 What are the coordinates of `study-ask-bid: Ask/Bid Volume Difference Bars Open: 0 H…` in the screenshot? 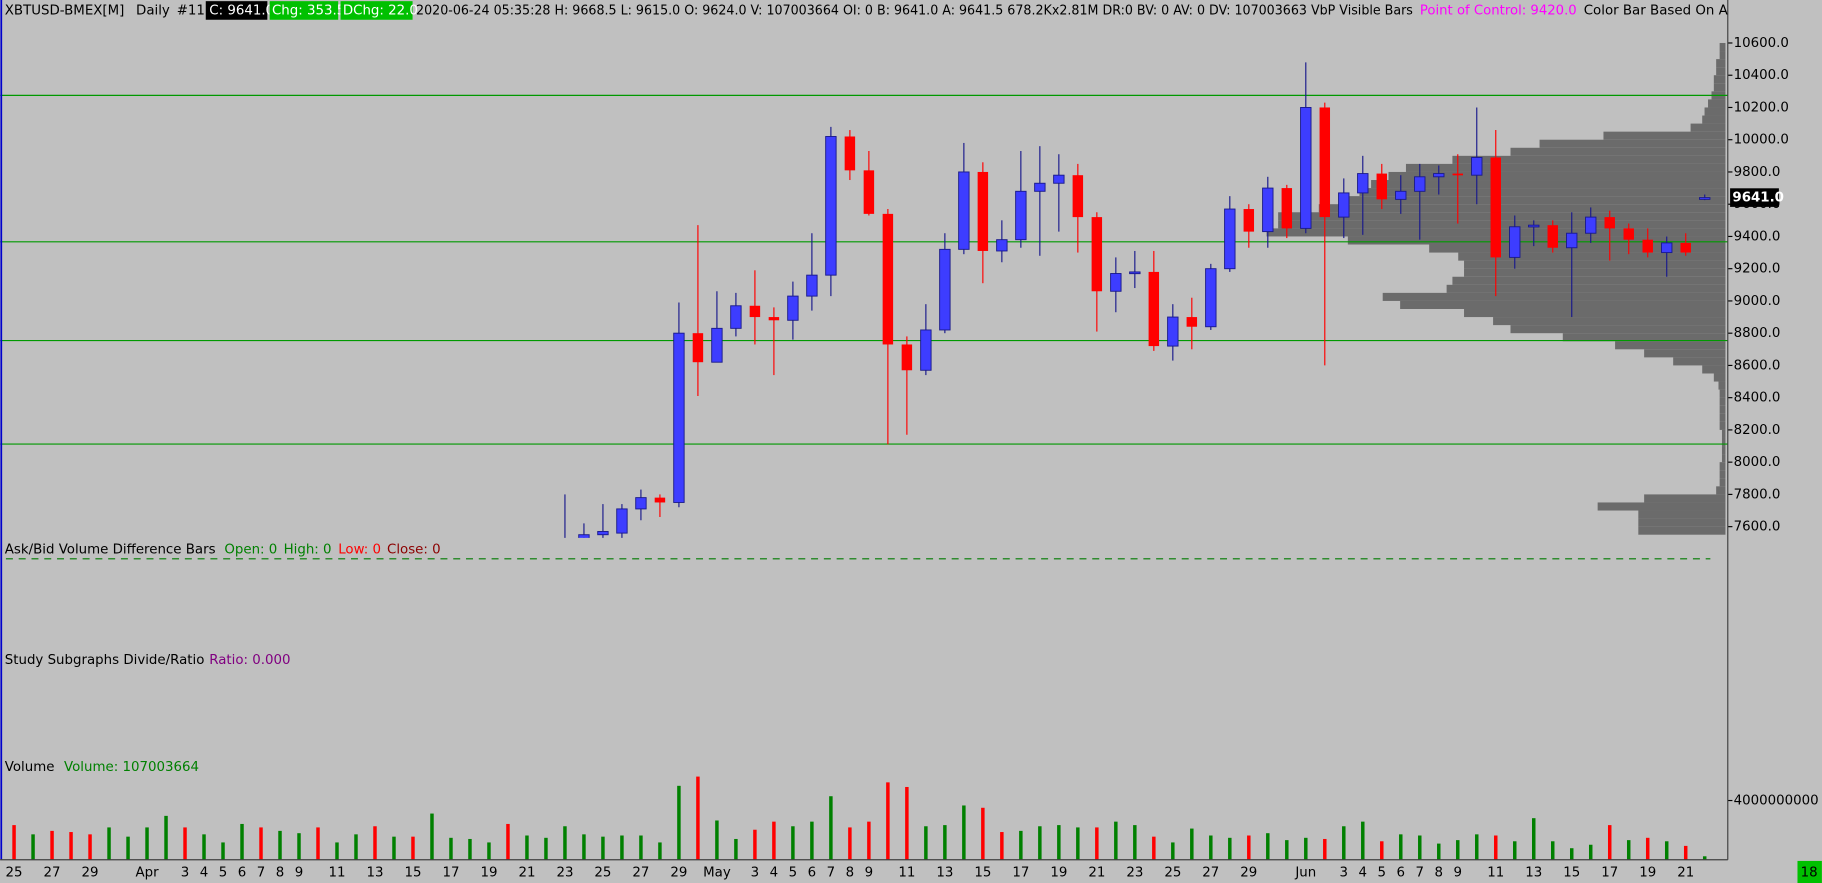 It's located at (223, 550).